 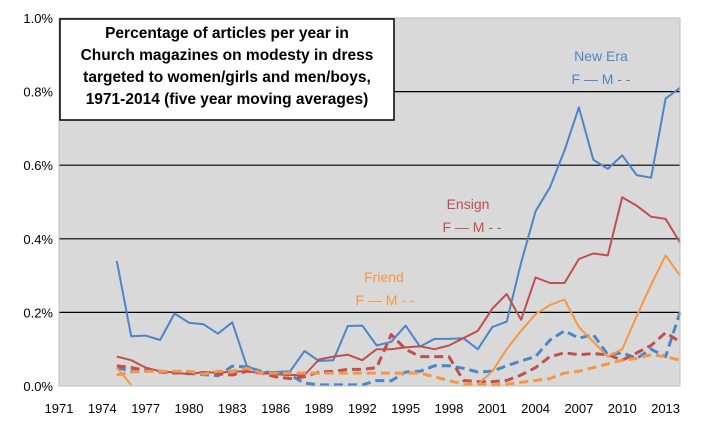 I want to click on series-line-friend-dashed, so click(x=398, y=370).